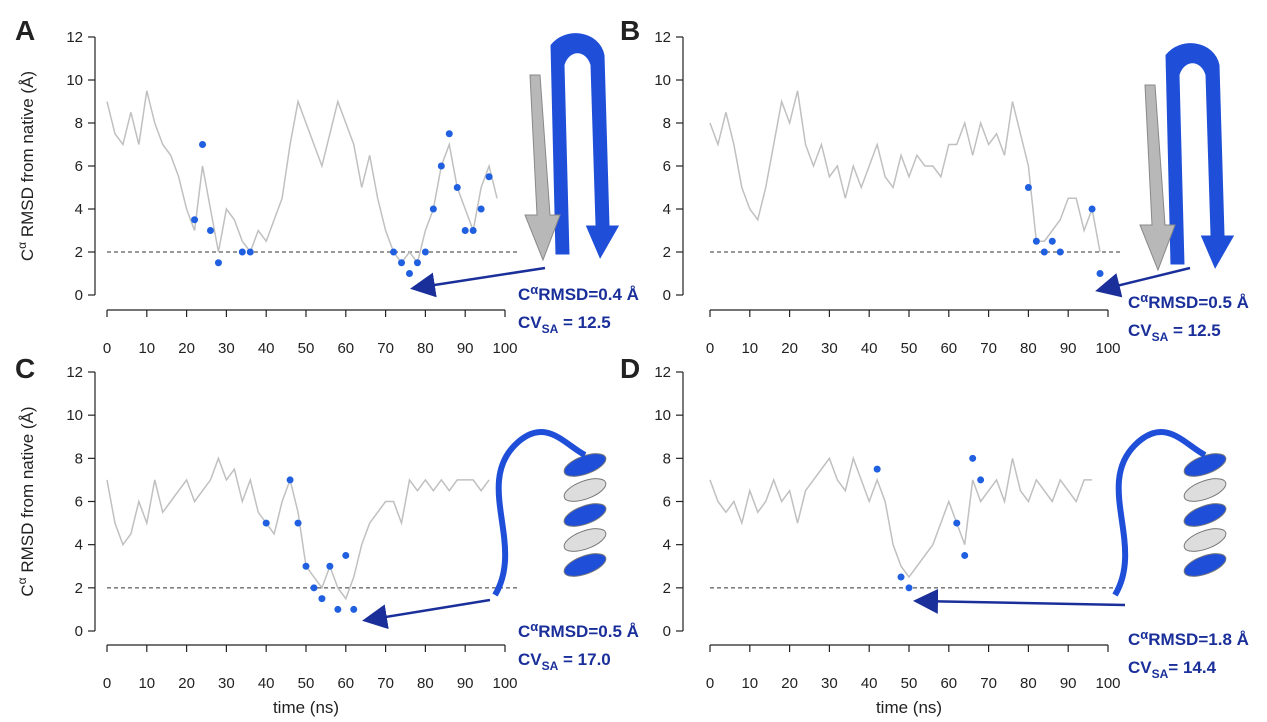 The height and width of the screenshot is (722, 1267). What do you see at coordinates (79, 166) in the screenshot?
I see `y-tick-label: 6` at bounding box center [79, 166].